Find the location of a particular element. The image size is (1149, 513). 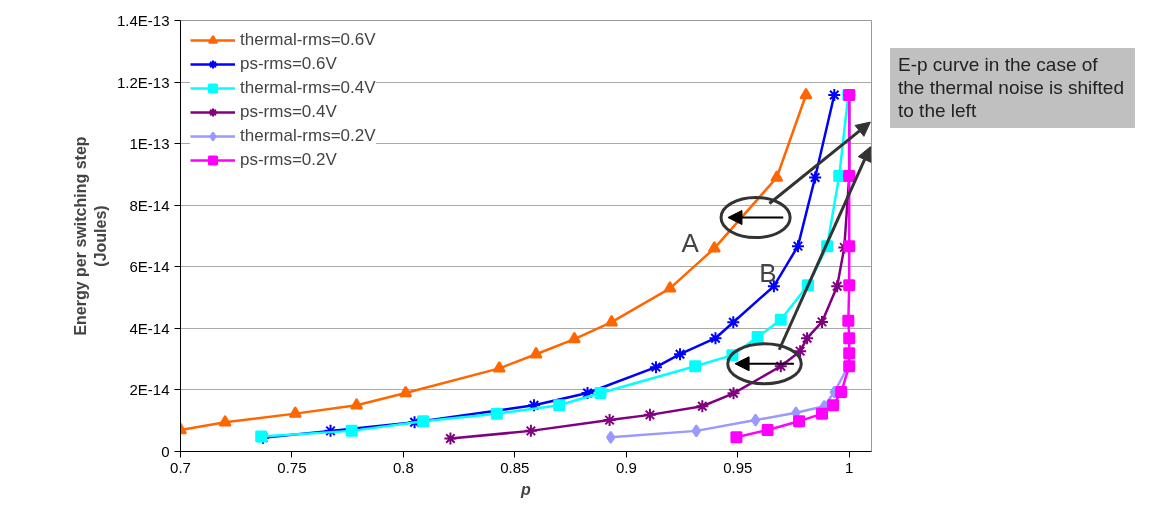

y-tick-label: 0 is located at coordinates (165, 451).